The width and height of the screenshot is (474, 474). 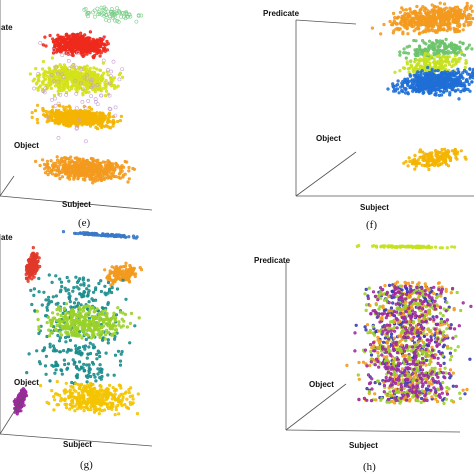 What do you see at coordinates (374, 207) in the screenshot?
I see `panel-f-subject-label: Subject` at bounding box center [374, 207].